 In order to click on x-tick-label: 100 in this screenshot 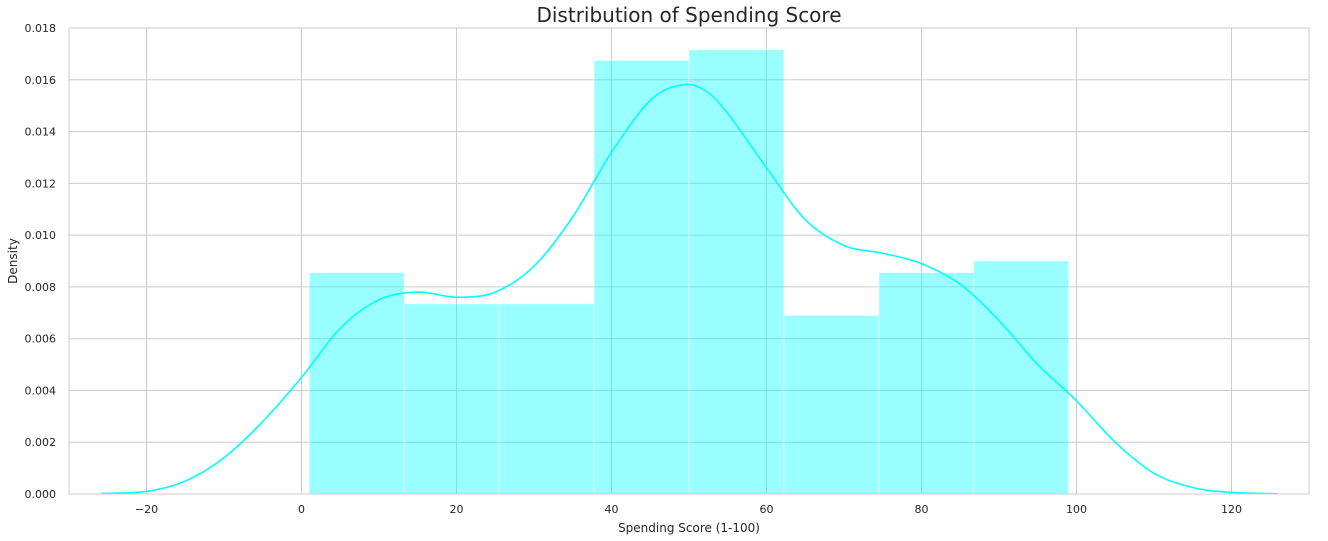, I will do `click(1076, 509)`.